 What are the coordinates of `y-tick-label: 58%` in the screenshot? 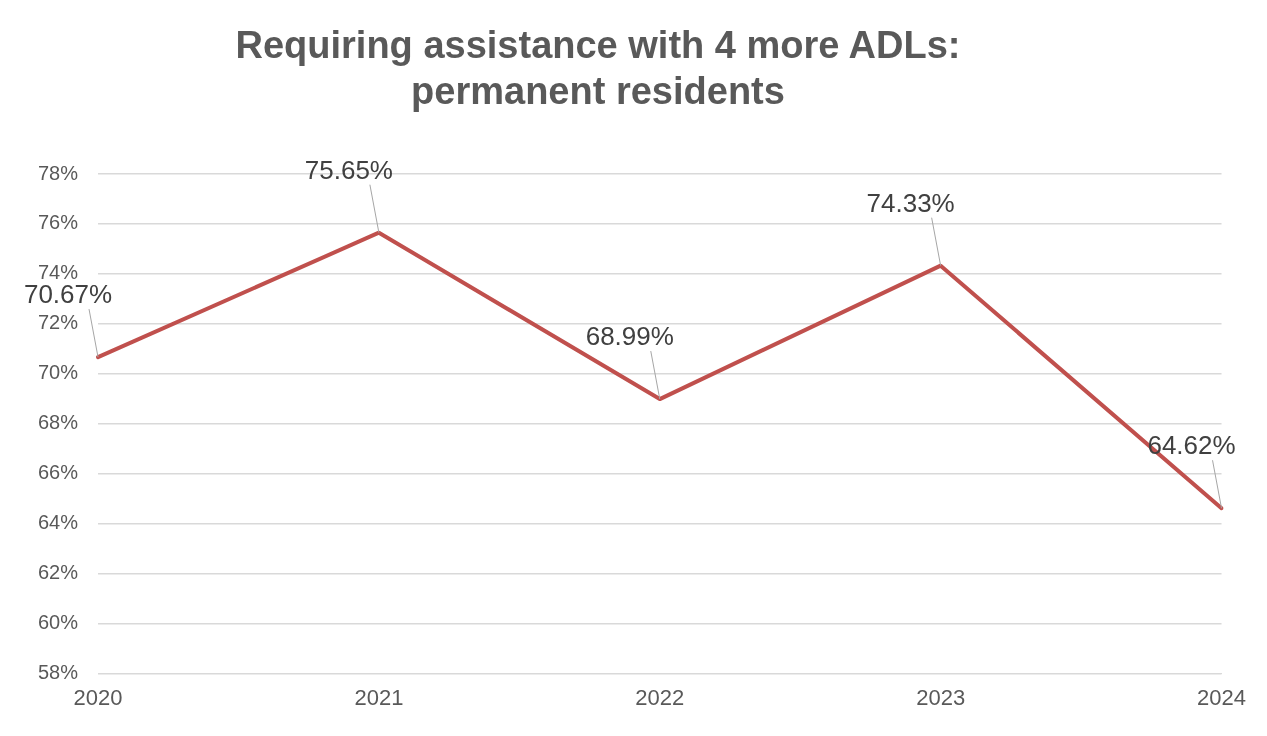 It's located at (58, 672).